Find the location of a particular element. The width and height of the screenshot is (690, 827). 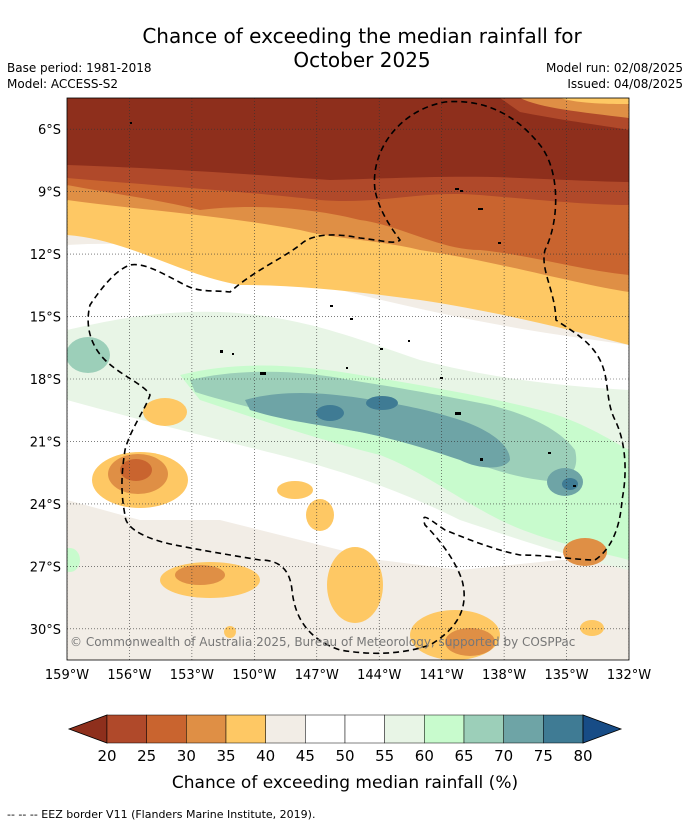

lon-label: 141°W is located at coordinates (442, 675).